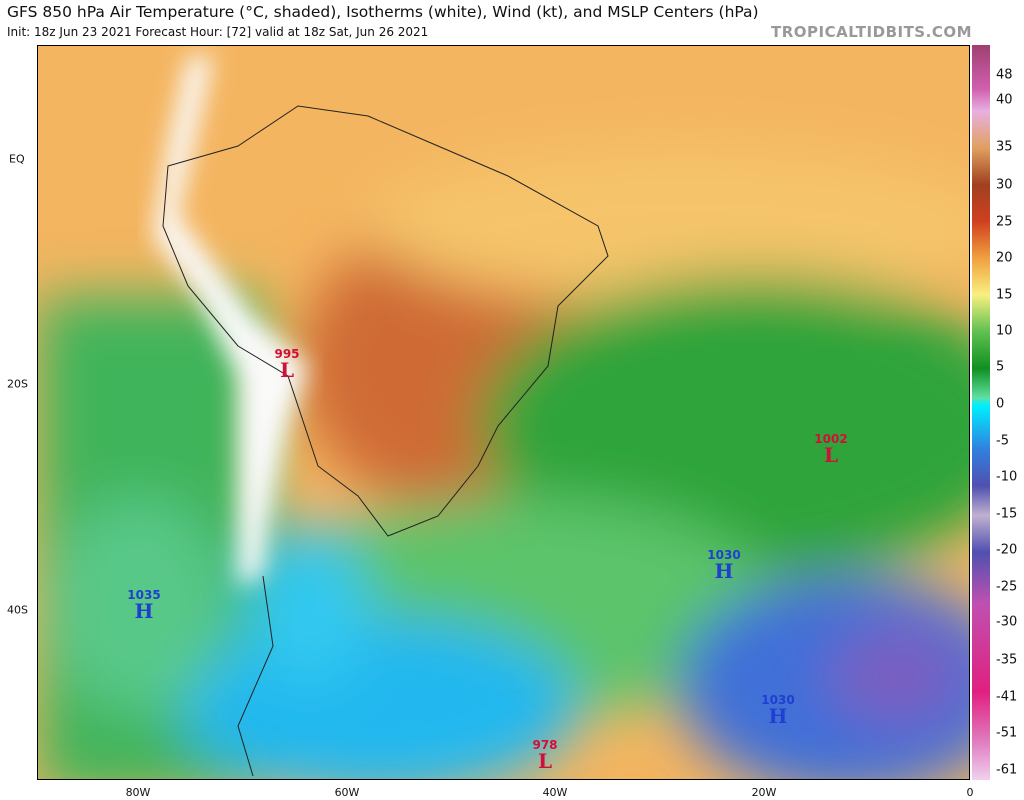 Image resolution: width=1024 pixels, height=800 pixels. What do you see at coordinates (555, 792) in the screenshot?
I see `lon-label: 40W` at bounding box center [555, 792].